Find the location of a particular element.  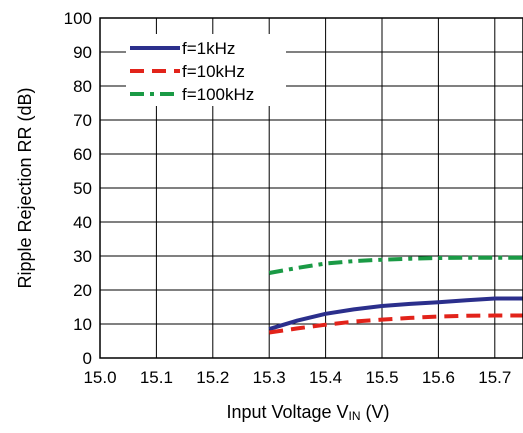

series-line-f1khz is located at coordinates (395, 314).